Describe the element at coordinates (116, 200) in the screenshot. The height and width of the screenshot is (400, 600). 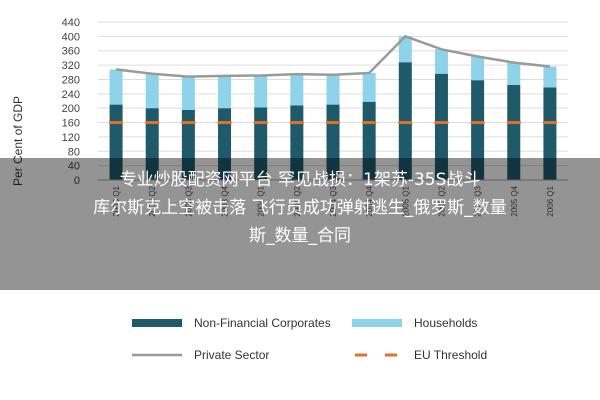
I see `x-tick-label: 2003 Q1` at that location.